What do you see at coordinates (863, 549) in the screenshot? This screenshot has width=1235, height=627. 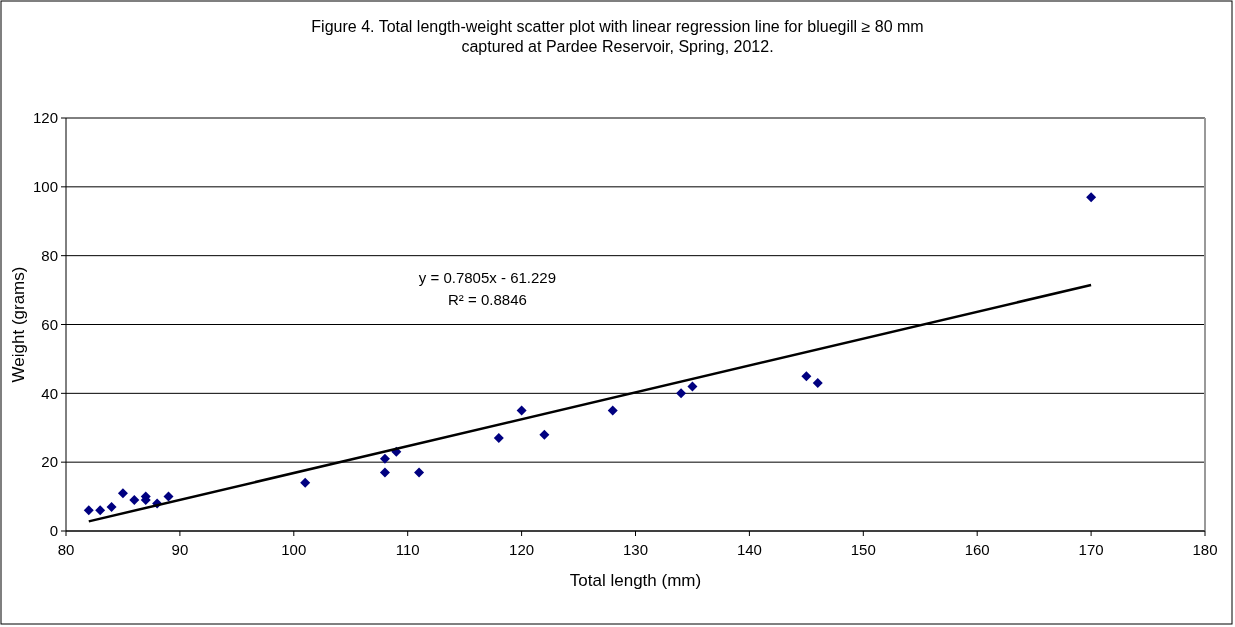 I see `x-tick-label: 150` at bounding box center [863, 549].